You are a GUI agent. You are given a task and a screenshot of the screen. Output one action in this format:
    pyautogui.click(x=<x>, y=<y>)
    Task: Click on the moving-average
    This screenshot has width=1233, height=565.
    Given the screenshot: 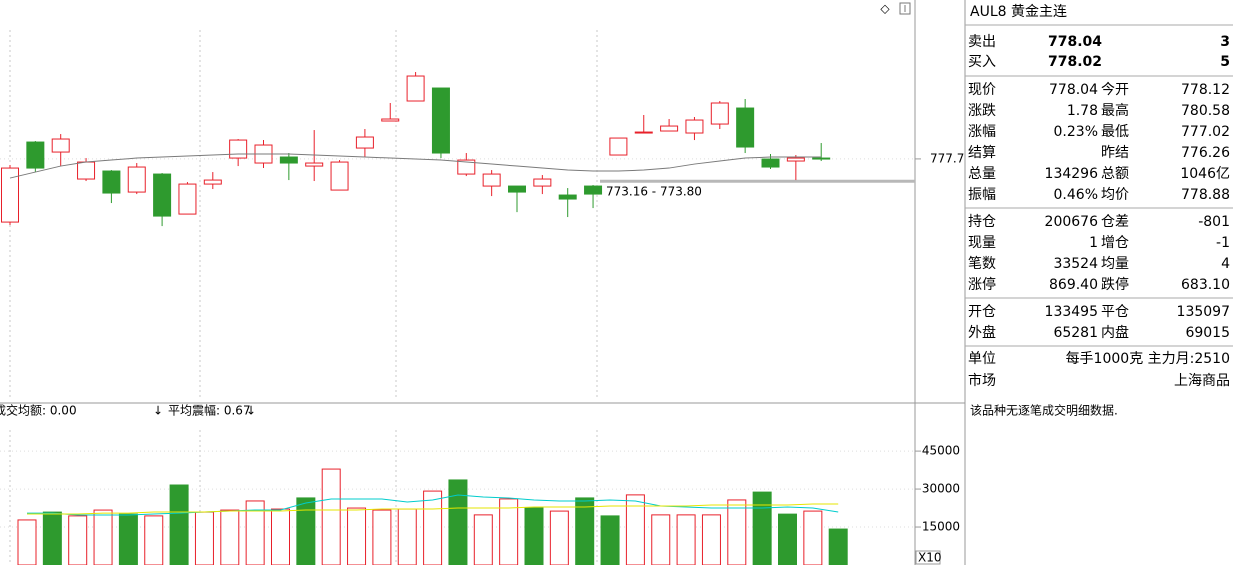 What is the action you would take?
    pyautogui.click(x=415, y=166)
    